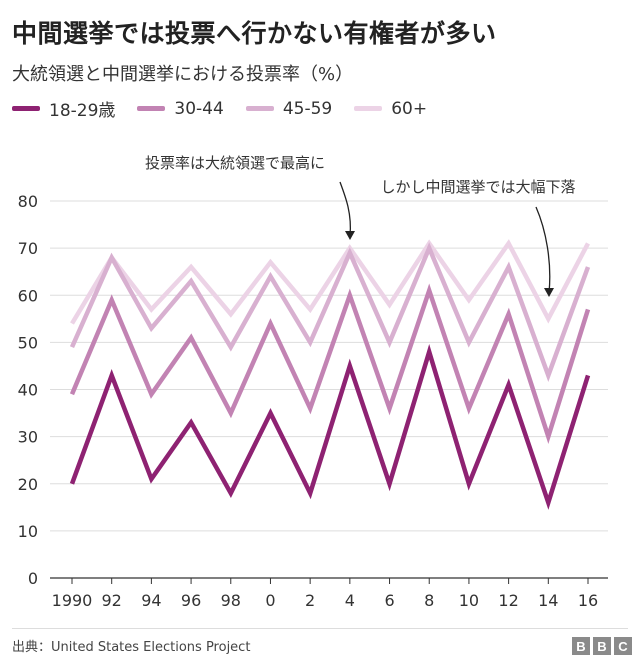 The image size is (640, 661). I want to click on x-tick-label-96: 96, so click(191, 600).